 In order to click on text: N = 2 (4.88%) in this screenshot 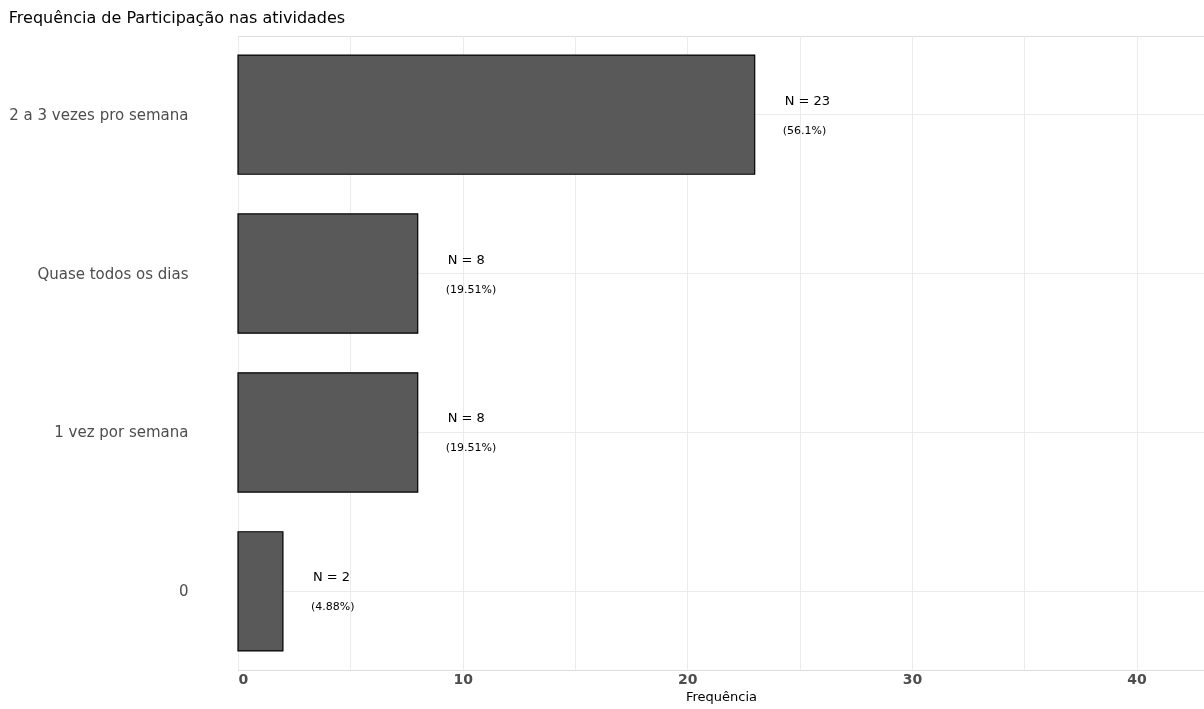, I will do `click(332, 591)`.